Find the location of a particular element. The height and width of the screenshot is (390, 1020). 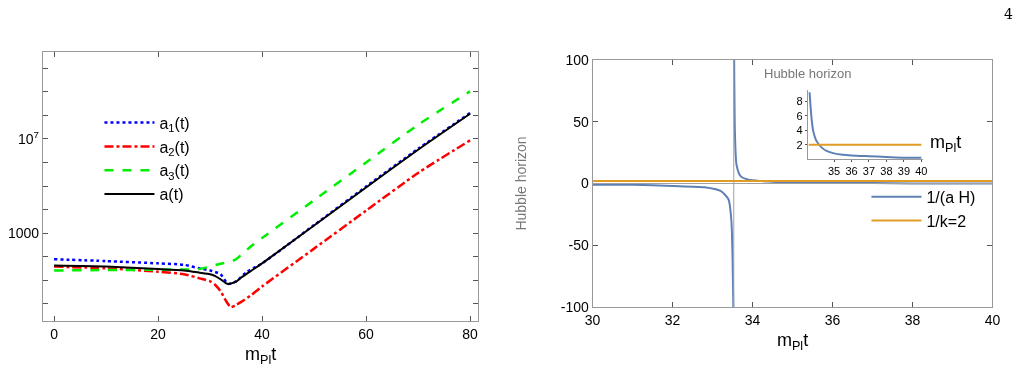

legend-label: a$_{2}$(t) is located at coordinates (174, 148).